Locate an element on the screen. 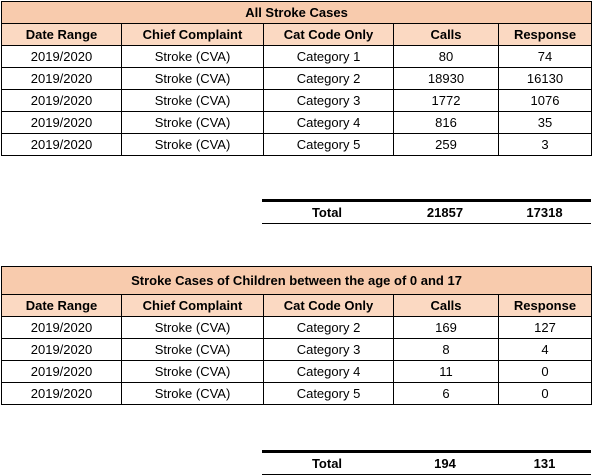  total-table: Total 194 131 is located at coordinates (426, 462).